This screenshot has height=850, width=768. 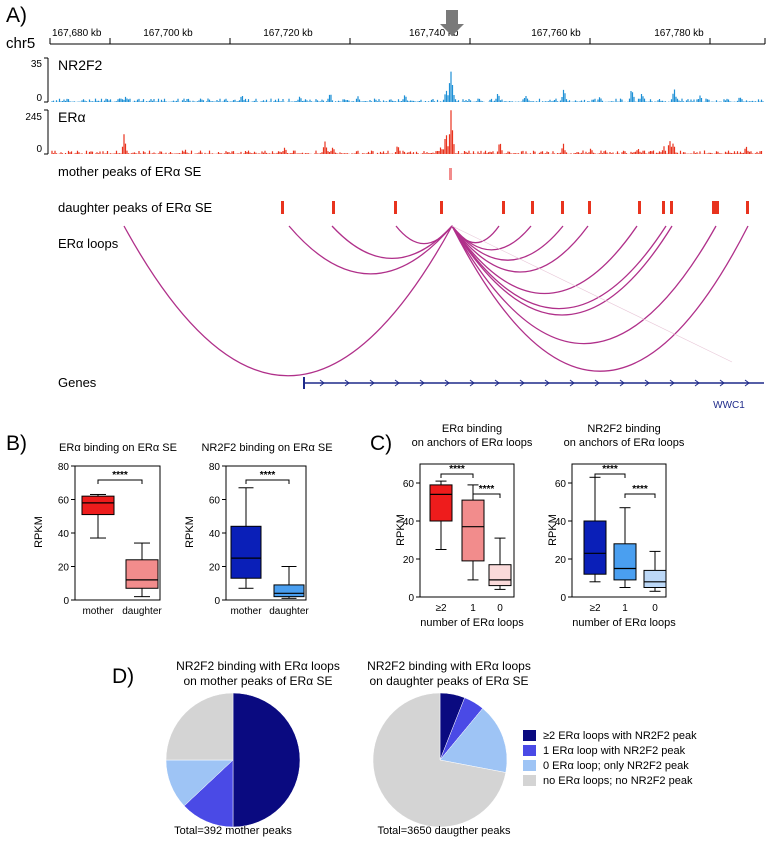 I want to click on ruler-tick-label: 167,720 kb, so click(x=288, y=33).